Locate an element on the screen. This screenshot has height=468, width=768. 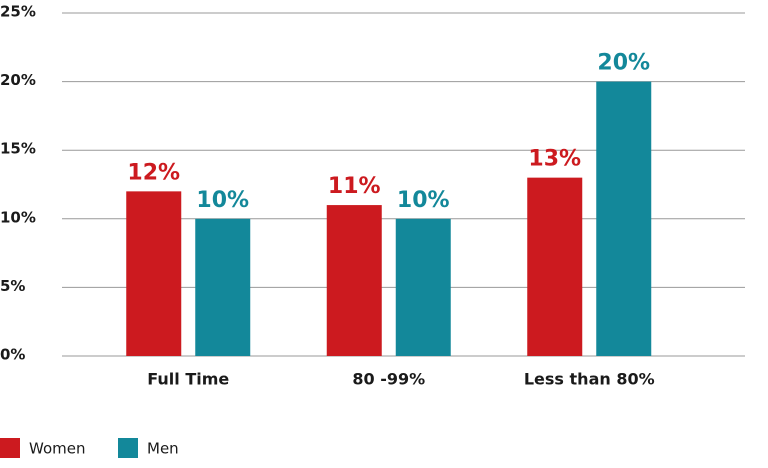
value-label: 11% is located at coordinates (354, 186).